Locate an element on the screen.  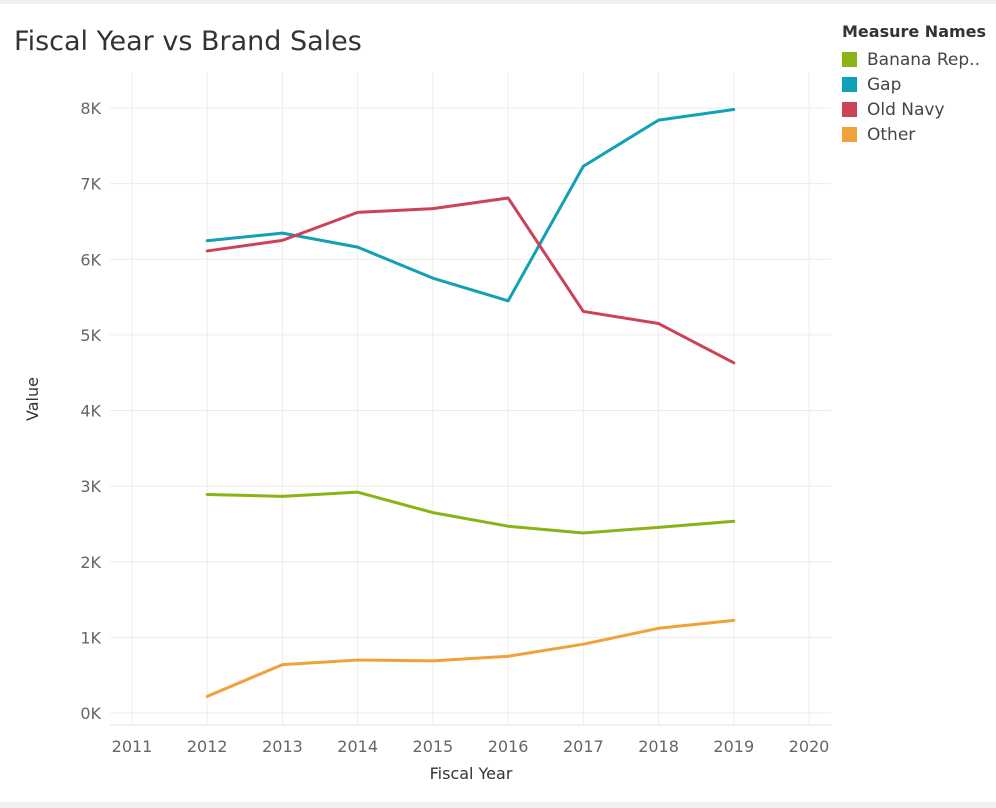
x-axis-ticks: 2011 2012 2013 2014 2015 2016 2017 2018 2019 2020 is located at coordinates (471, 746).